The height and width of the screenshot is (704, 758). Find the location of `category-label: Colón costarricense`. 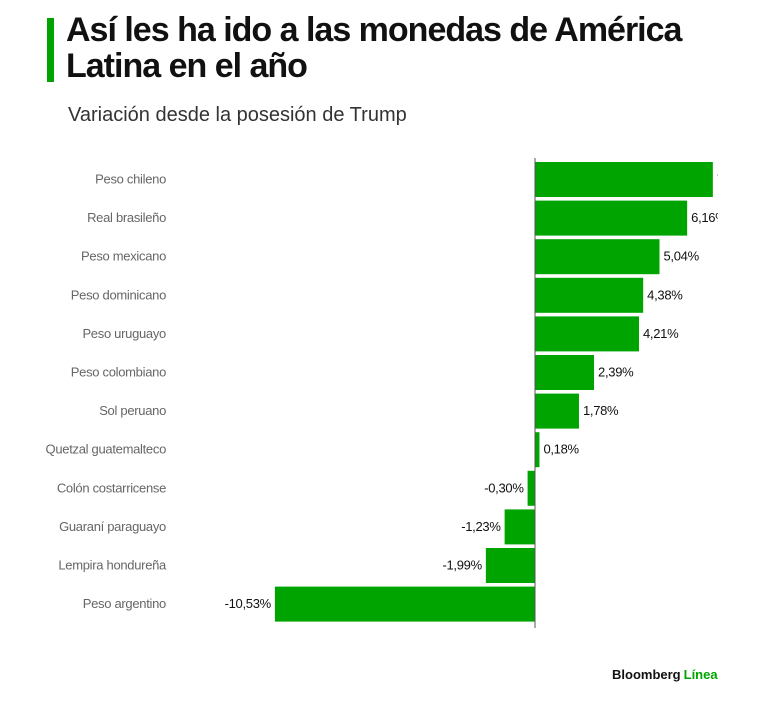

category-label: Colón costarricense is located at coordinates (111, 487).